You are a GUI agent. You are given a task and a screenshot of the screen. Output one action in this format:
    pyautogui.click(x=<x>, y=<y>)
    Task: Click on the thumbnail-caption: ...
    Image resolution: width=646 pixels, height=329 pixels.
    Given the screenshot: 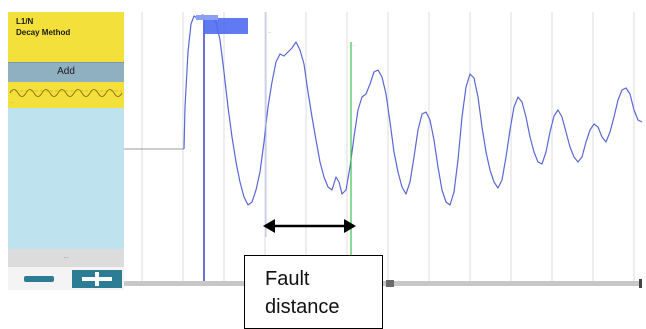 What is the action you would take?
    pyautogui.click(x=12, y=101)
    